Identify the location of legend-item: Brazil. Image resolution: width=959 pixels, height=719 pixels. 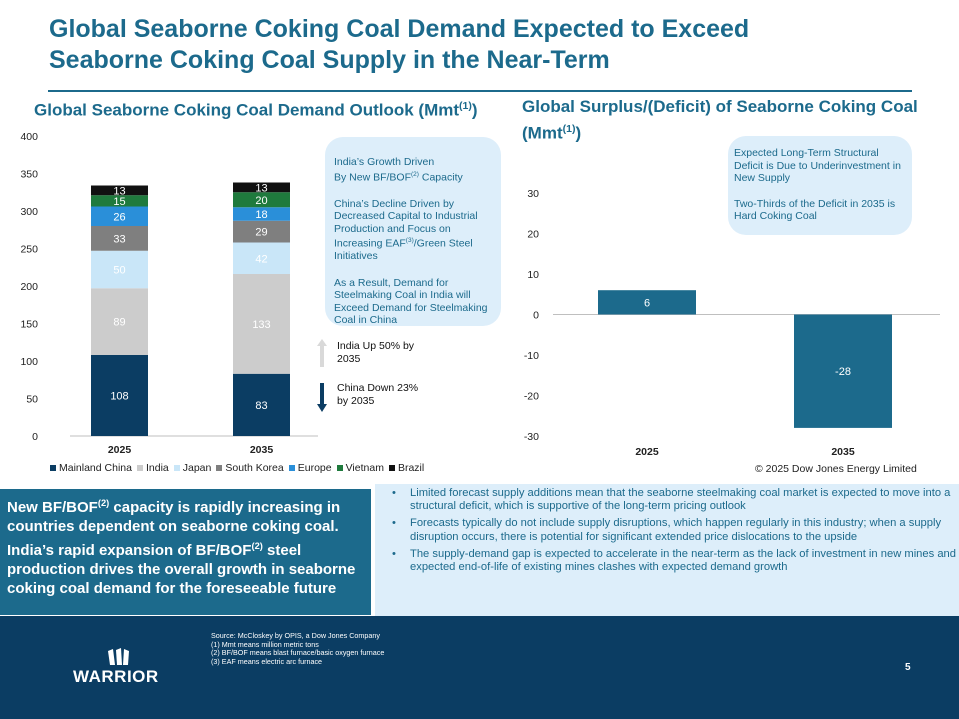
(406, 468).